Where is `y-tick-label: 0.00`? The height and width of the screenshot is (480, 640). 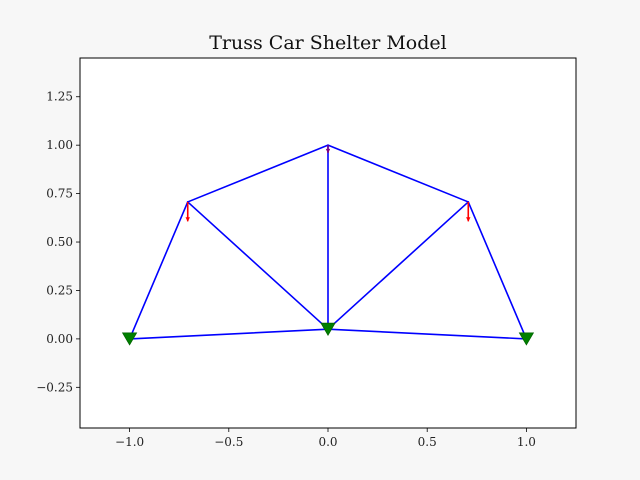 y-tick-label: 0.00 is located at coordinates (59, 339).